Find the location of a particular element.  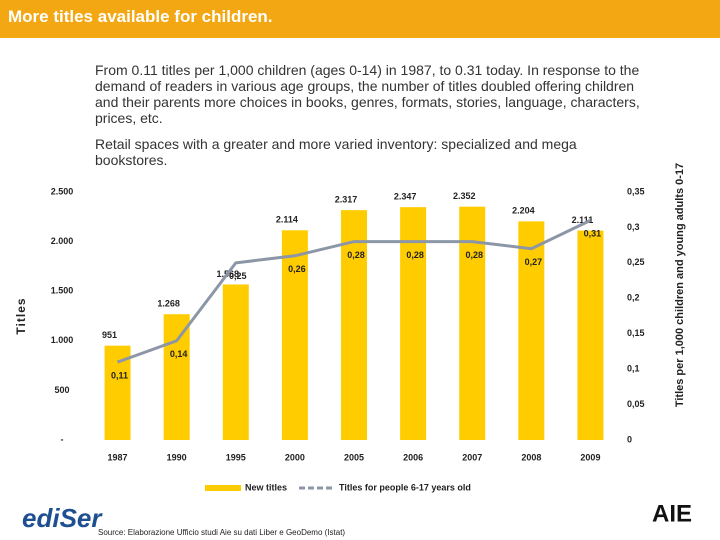

x-tick-label: 1995 is located at coordinates (236, 457).